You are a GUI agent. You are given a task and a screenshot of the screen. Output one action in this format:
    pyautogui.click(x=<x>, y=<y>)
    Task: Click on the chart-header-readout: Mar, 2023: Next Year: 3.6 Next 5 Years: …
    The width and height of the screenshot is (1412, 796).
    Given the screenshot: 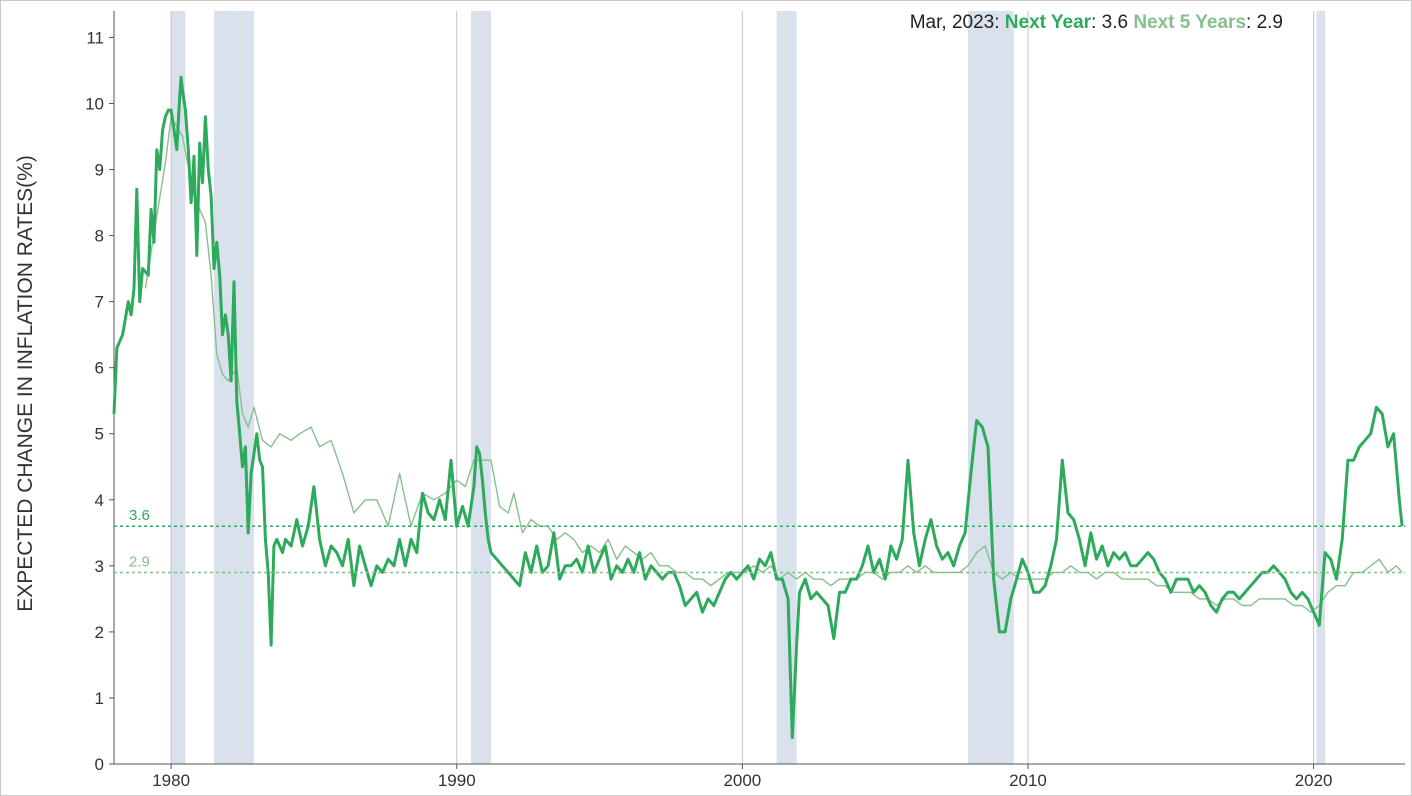 What is the action you would take?
    pyautogui.click(x=1096, y=23)
    